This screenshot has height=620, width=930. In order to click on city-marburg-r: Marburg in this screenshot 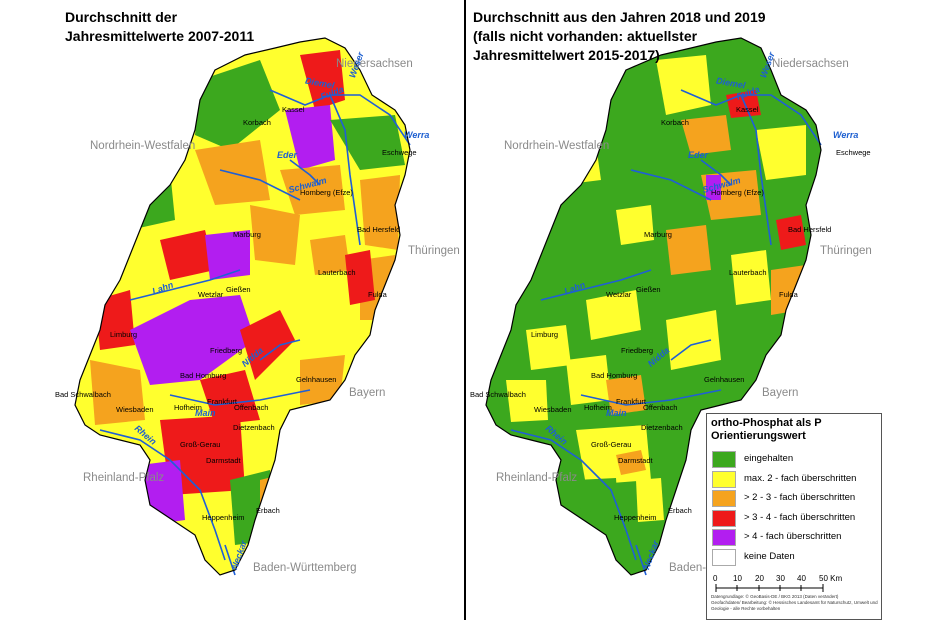, I will do `click(658, 234)`.